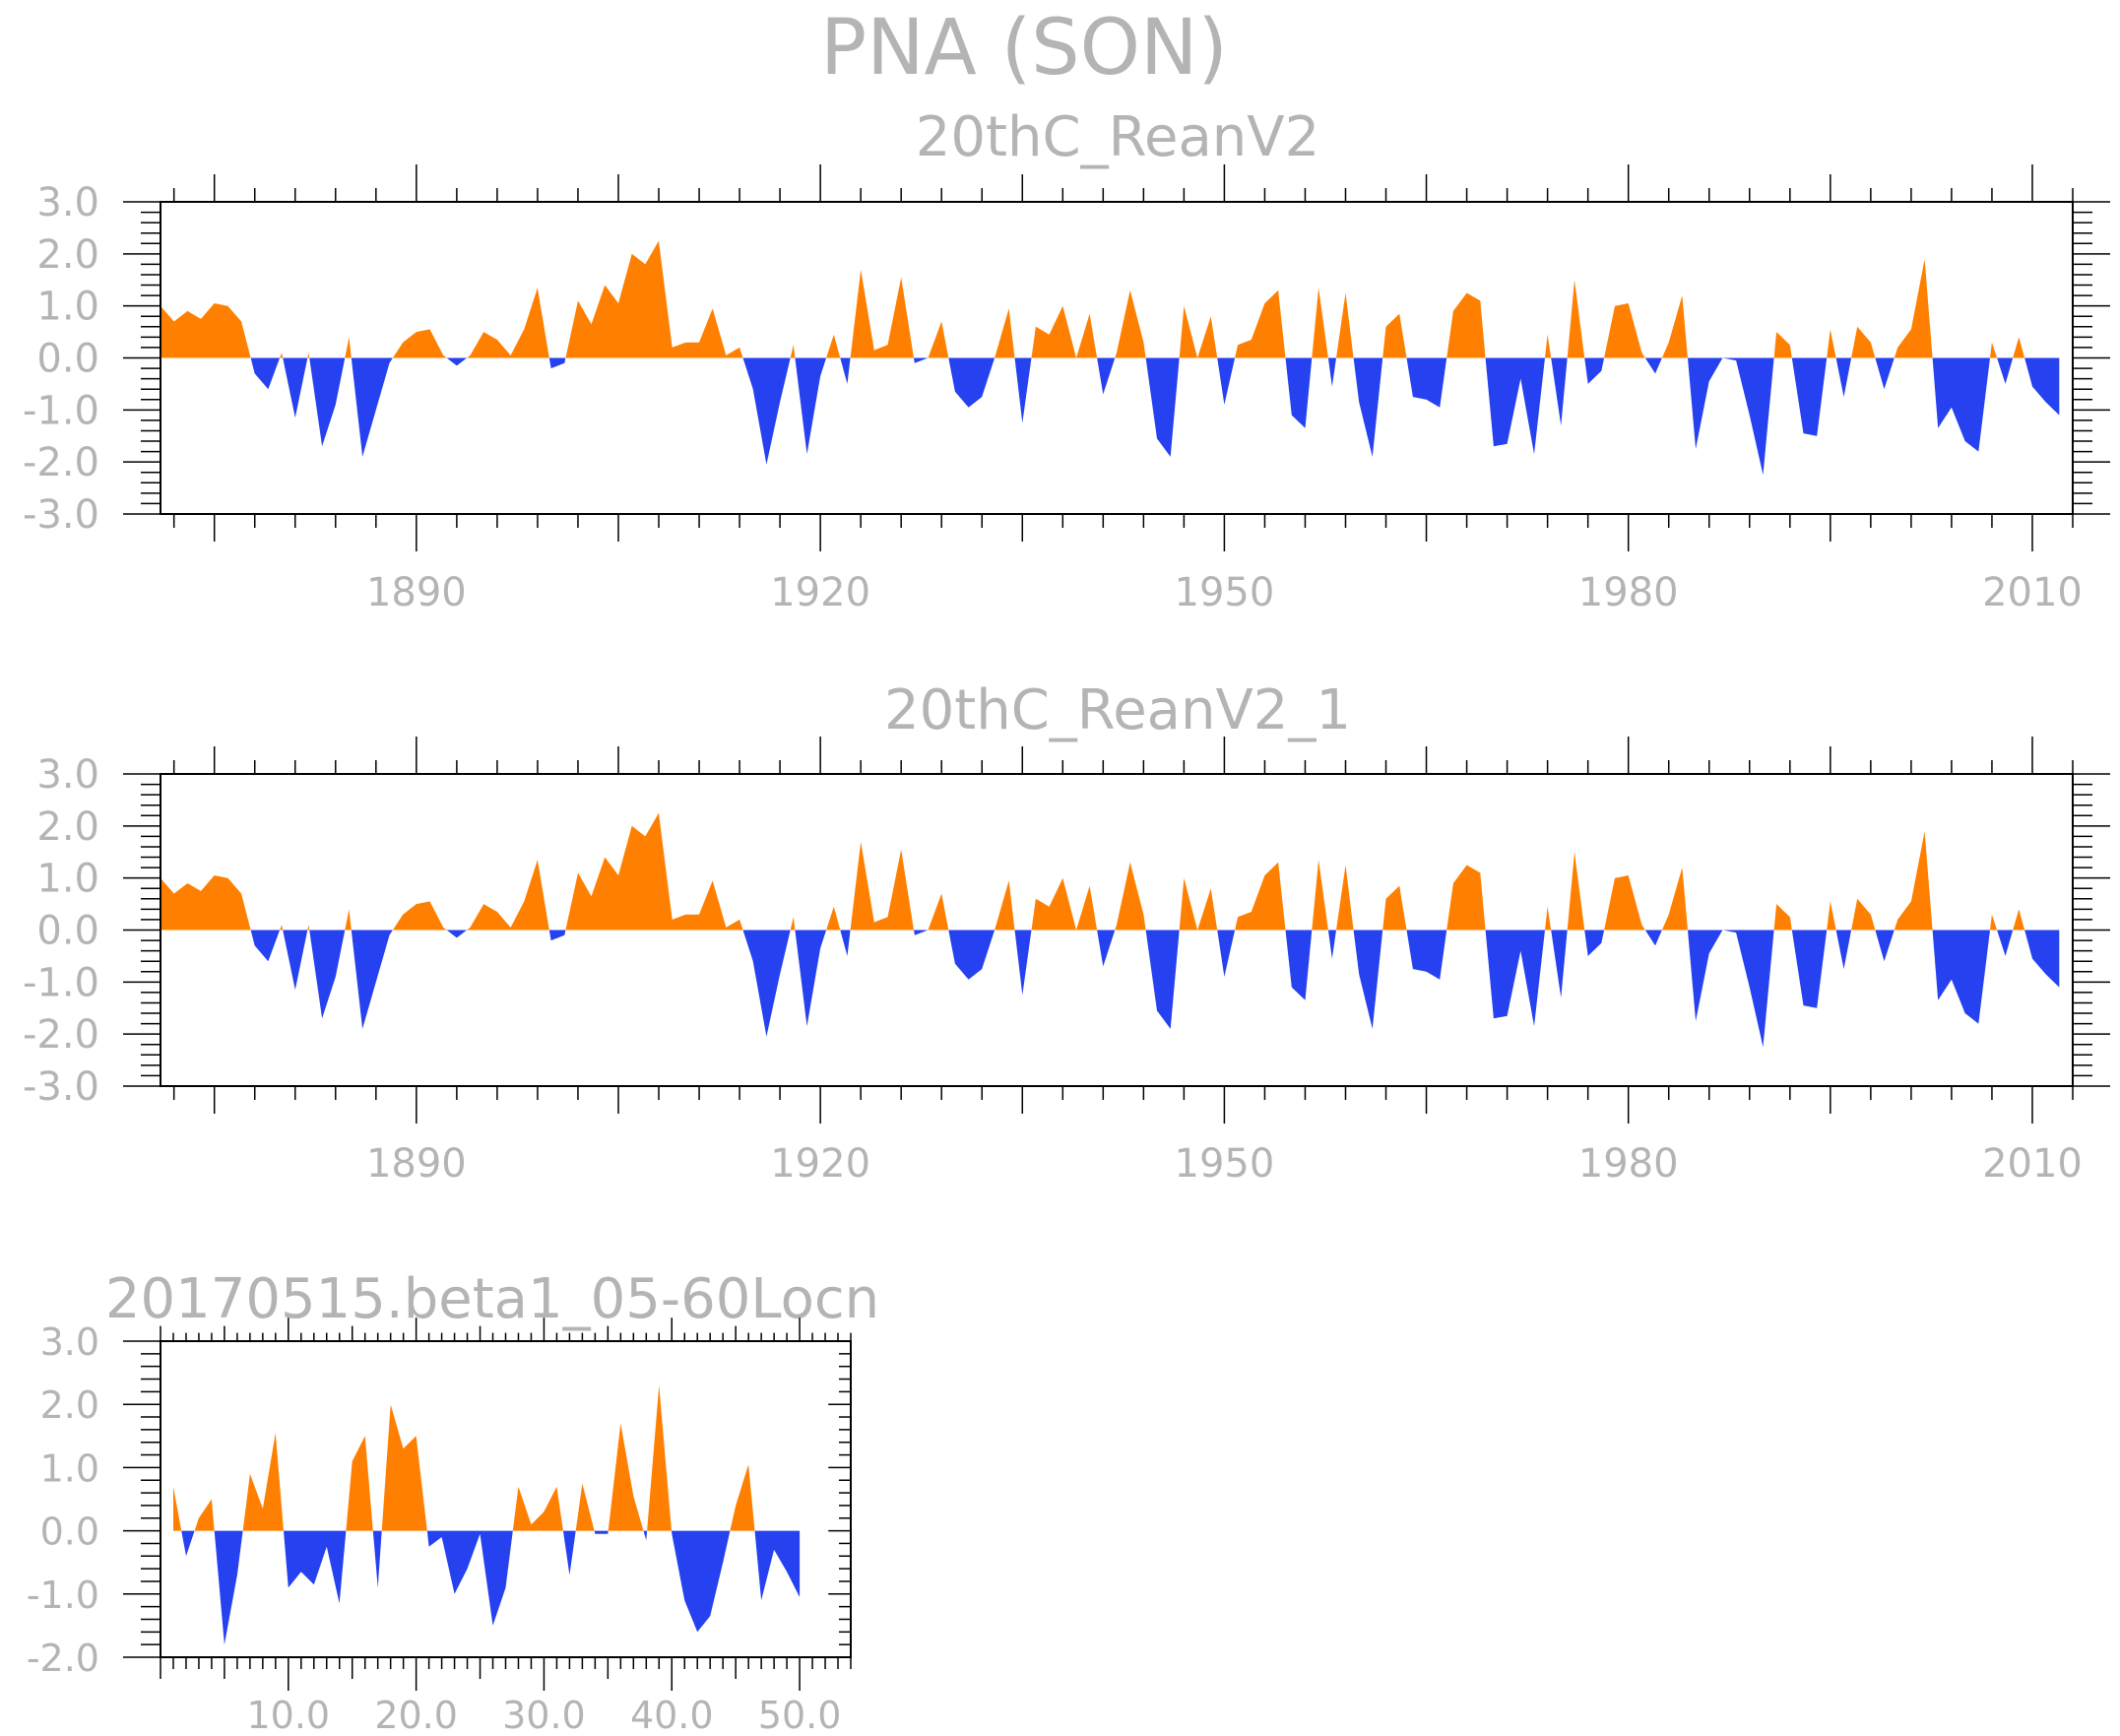 The width and height of the screenshot is (2120, 1736). I want to click on figure-title: PNA (SON), so click(1024, 48).